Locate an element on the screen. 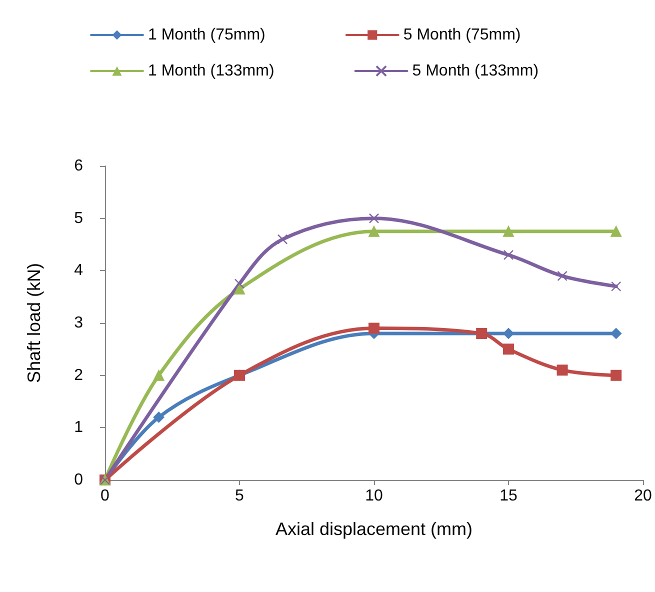  legend-label: 5 Month (133mm) is located at coordinates (475, 71).